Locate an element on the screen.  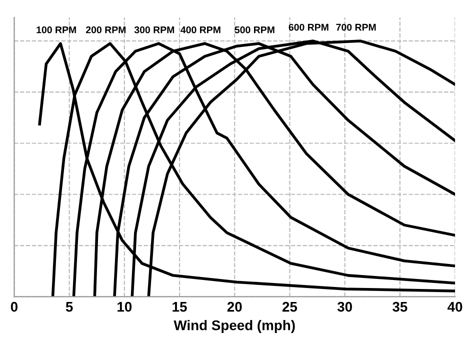
x-tick-label: 25 is located at coordinates (290, 307).